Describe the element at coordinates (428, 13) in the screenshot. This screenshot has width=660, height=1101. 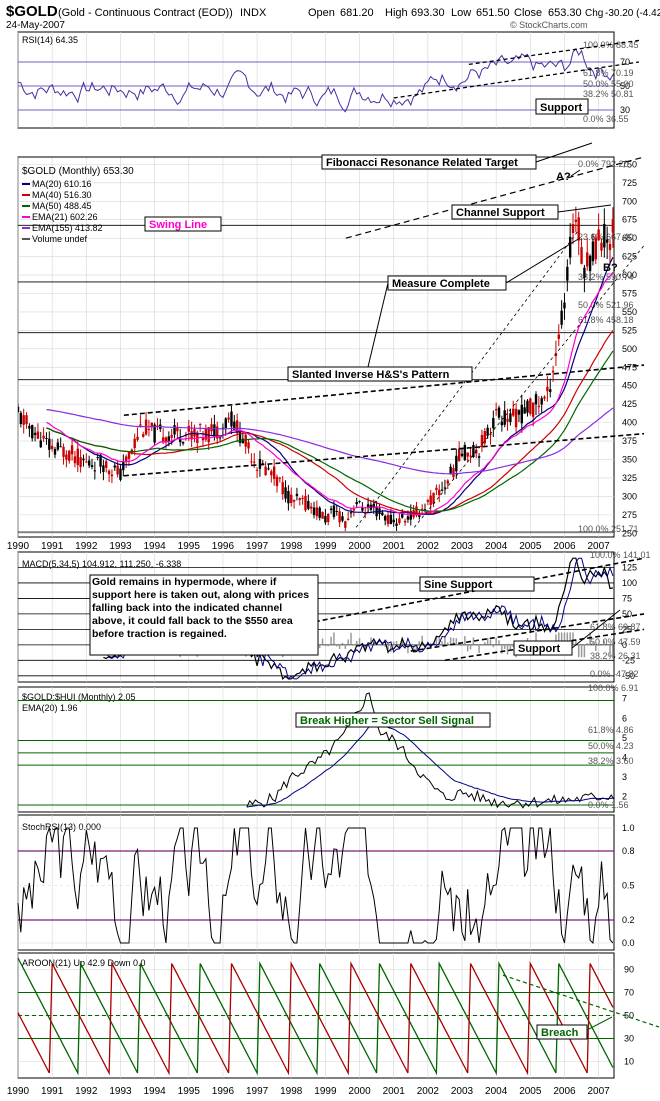
I see `high-value: 693.30` at that location.